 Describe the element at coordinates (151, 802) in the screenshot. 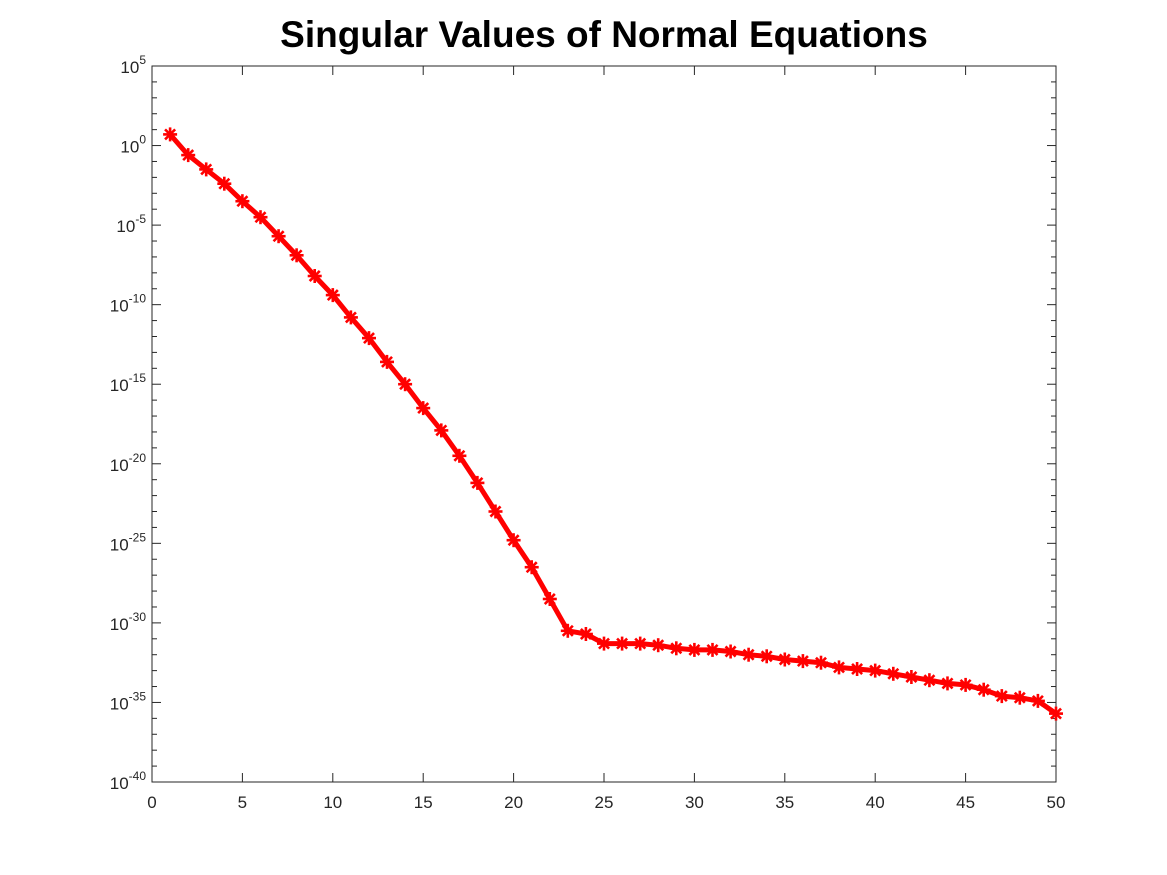

I see `x-tick-label: 0` at that location.